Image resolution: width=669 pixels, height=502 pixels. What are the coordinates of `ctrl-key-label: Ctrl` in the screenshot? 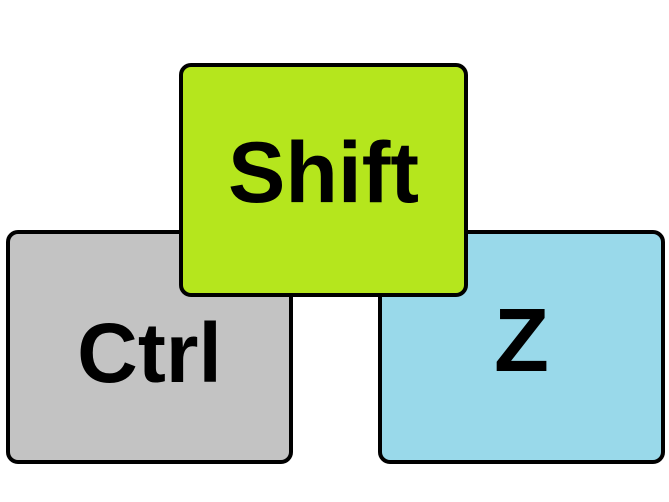 It's located at (149, 353).